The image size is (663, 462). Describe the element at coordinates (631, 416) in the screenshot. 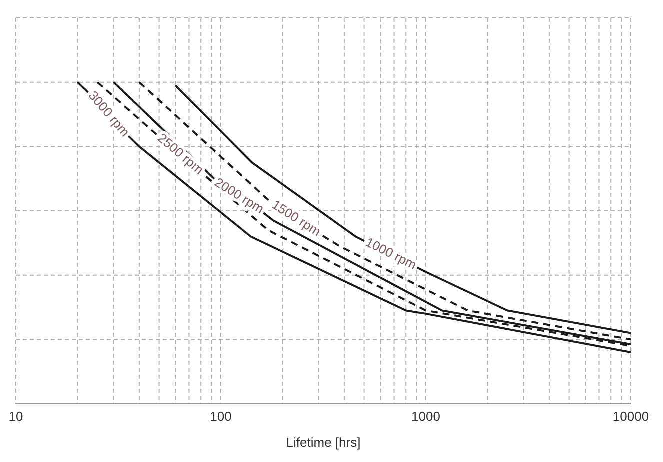

I see `x-tick-label: 10000` at that location.